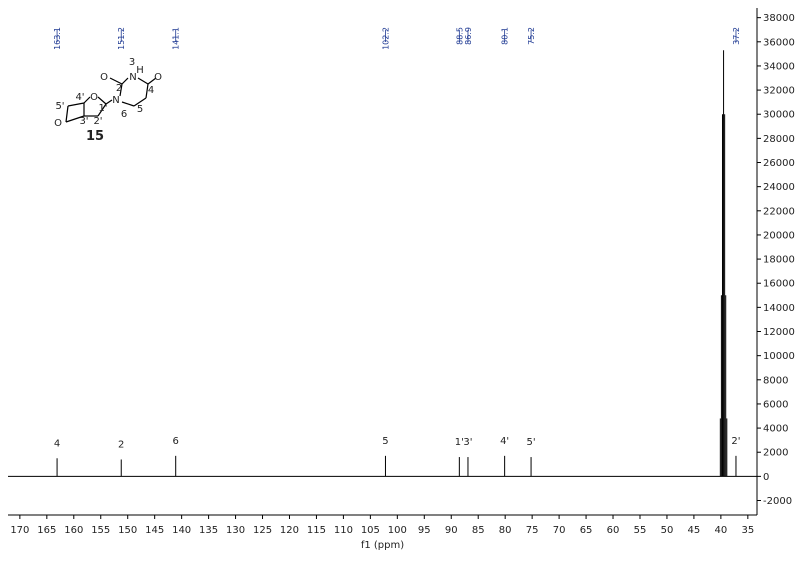 The image size is (800, 563). I want to click on x-tick-label: 120, so click(289, 530).